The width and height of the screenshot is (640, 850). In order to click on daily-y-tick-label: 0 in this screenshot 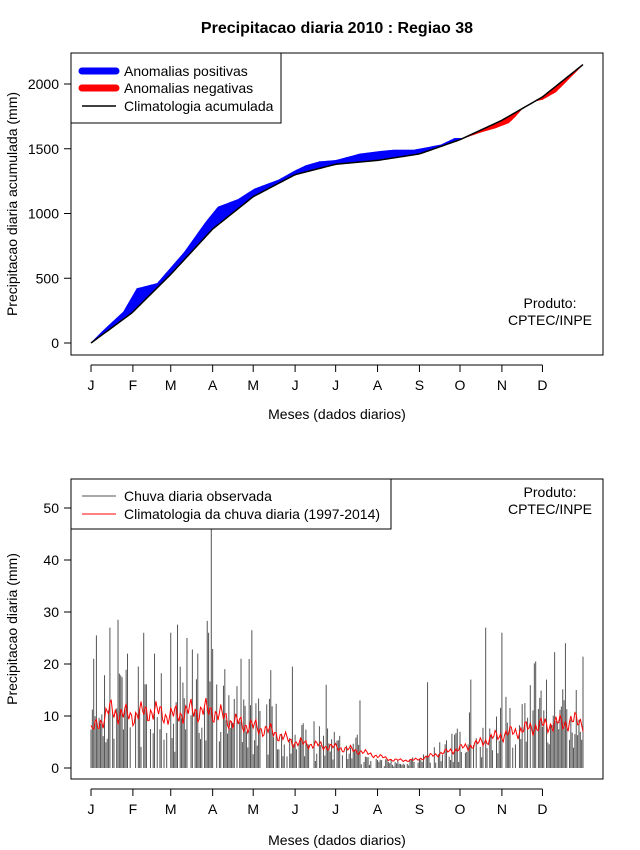, I will do `click(55, 768)`.